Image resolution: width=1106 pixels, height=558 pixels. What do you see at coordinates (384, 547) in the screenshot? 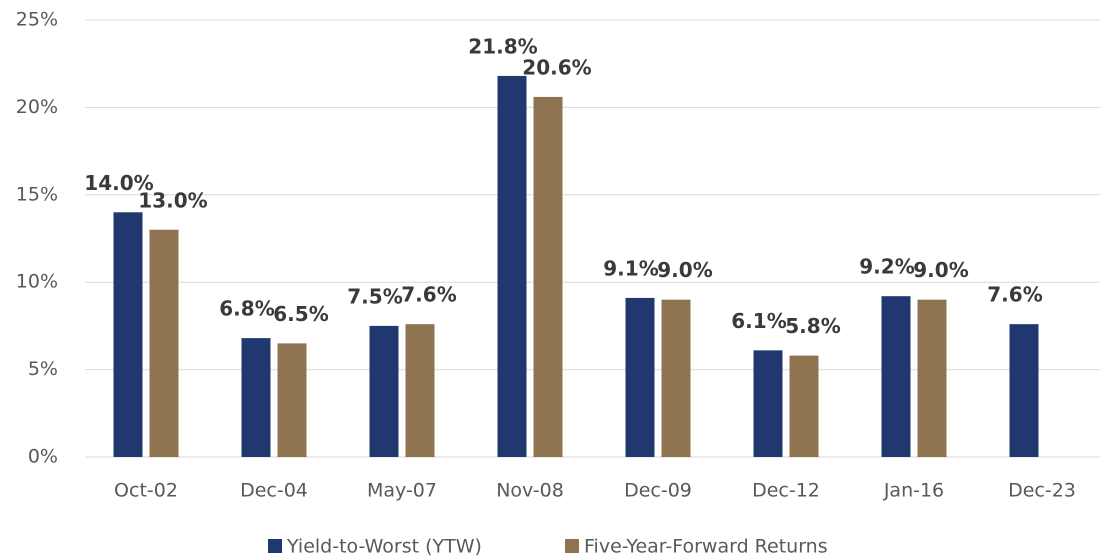
I see `legend-label: Yield-to-Worst (YTW)` at bounding box center [384, 547].